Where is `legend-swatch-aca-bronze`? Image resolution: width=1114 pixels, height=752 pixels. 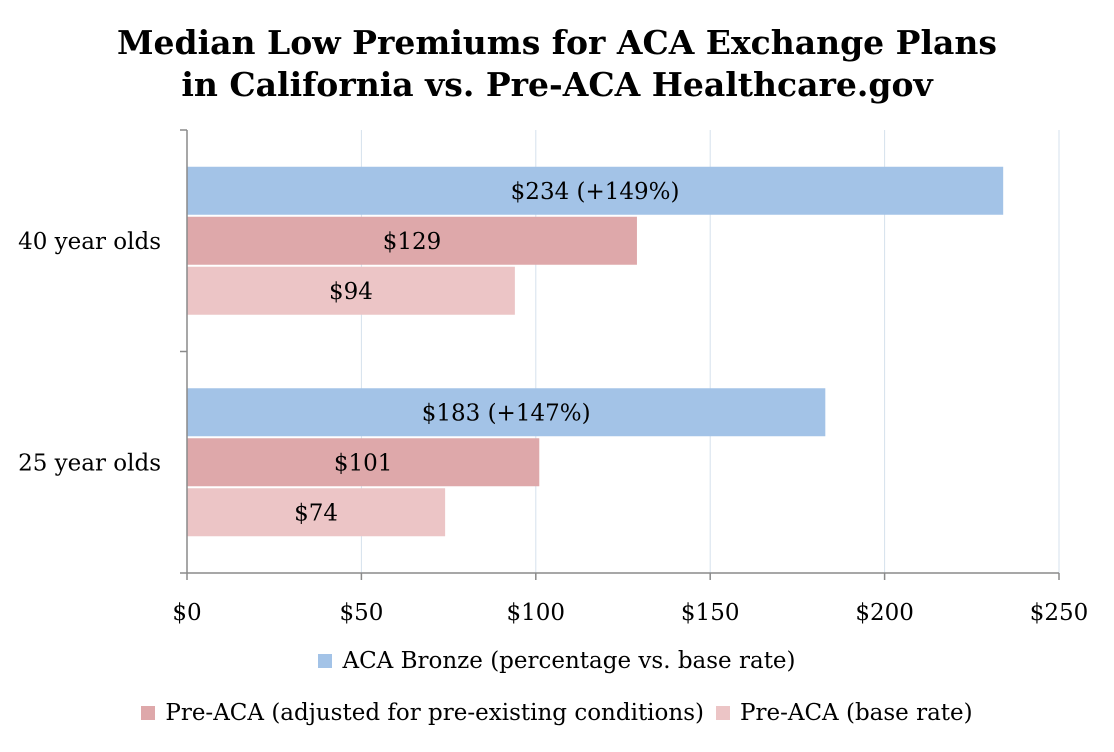 legend-swatch-aca-bronze is located at coordinates (325, 661).